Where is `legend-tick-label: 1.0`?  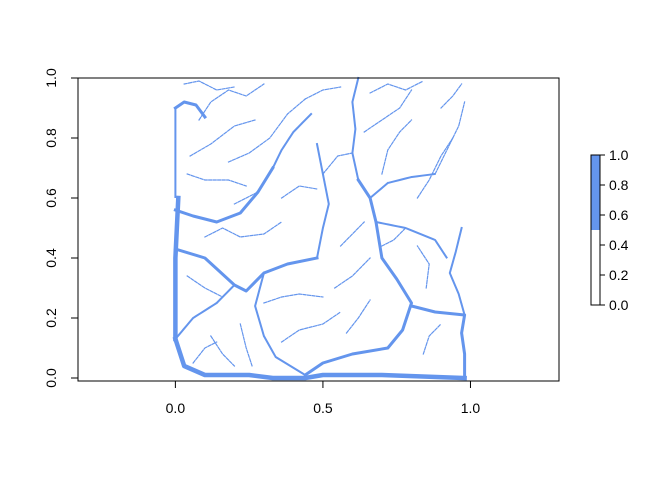
legend-tick-label: 1.0 is located at coordinates (619, 155).